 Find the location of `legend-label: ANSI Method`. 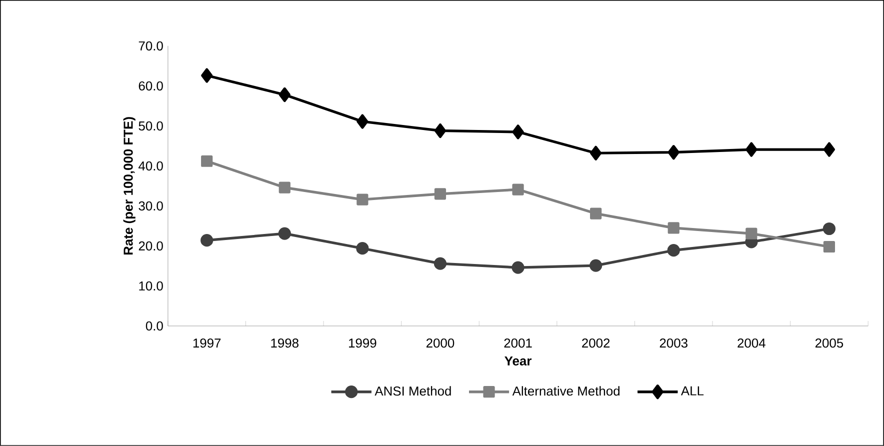

legend-label: ANSI Method is located at coordinates (412, 391).